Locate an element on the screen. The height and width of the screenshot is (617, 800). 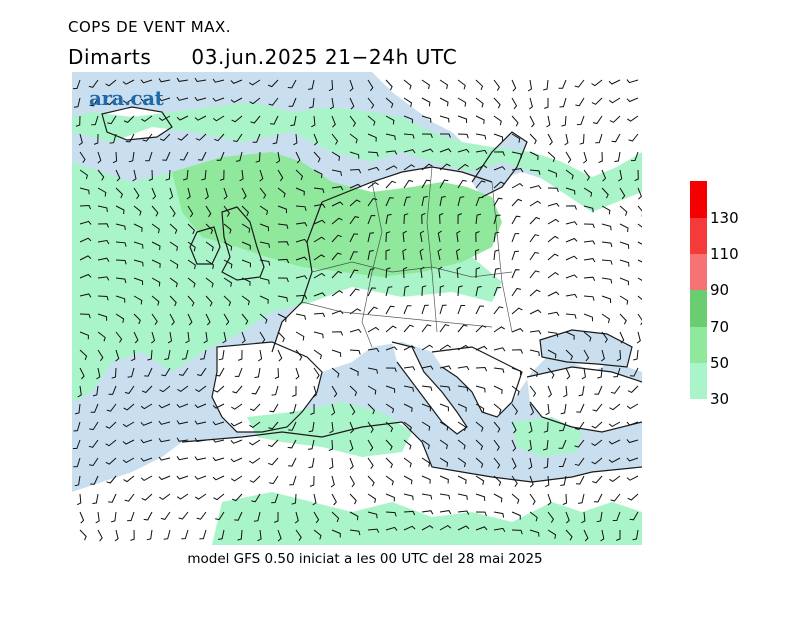
map-title: COPS DE VENT MAX. is located at coordinates (150, 27).